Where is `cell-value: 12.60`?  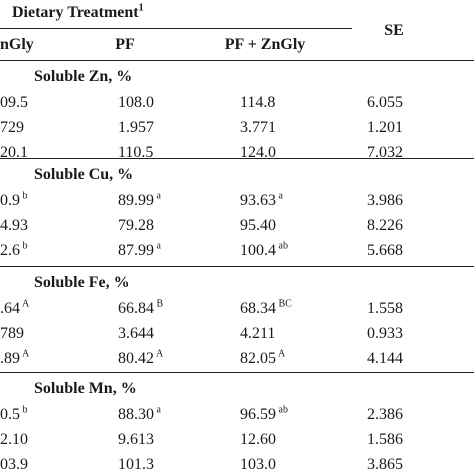
cell-value: 12.60 is located at coordinates (258, 439).